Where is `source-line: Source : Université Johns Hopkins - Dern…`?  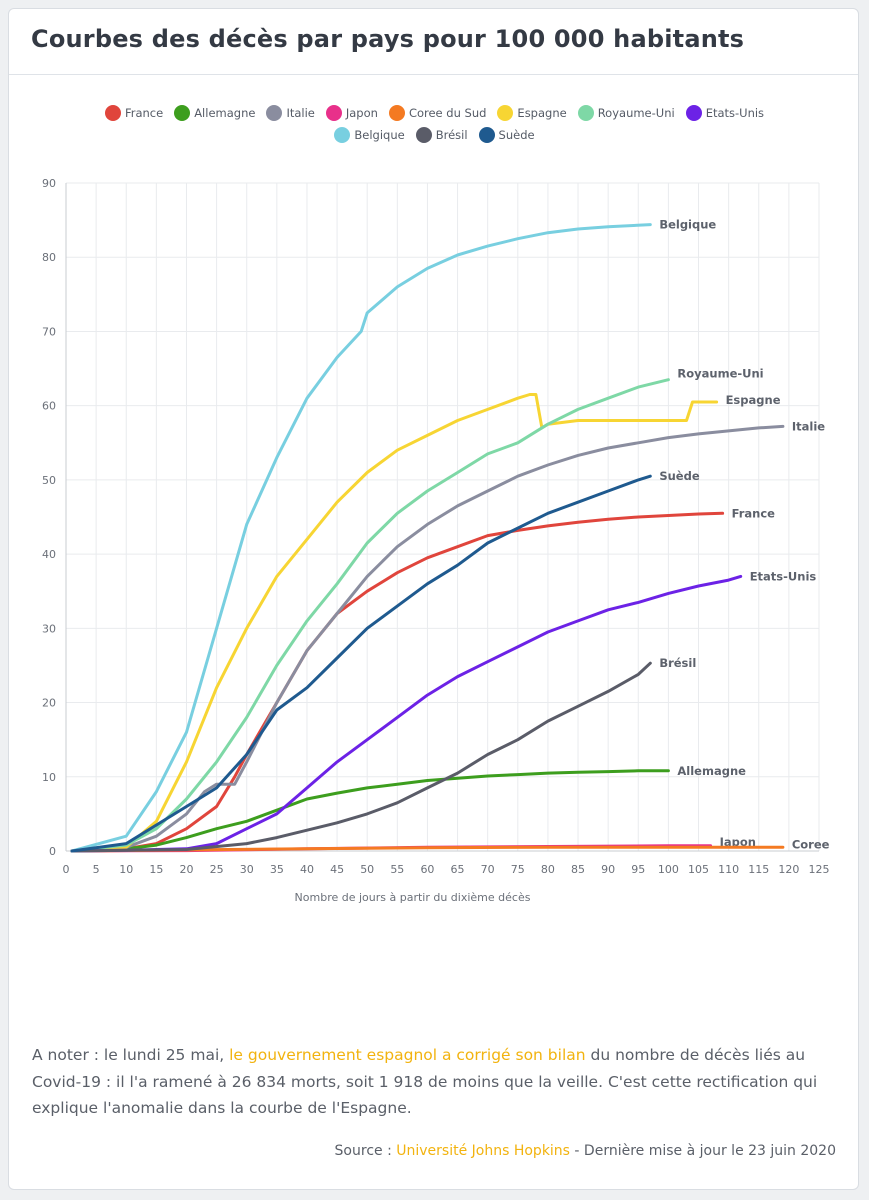
source-line: Source : Université Johns Hopkins - Dern… is located at coordinates (585, 1151).